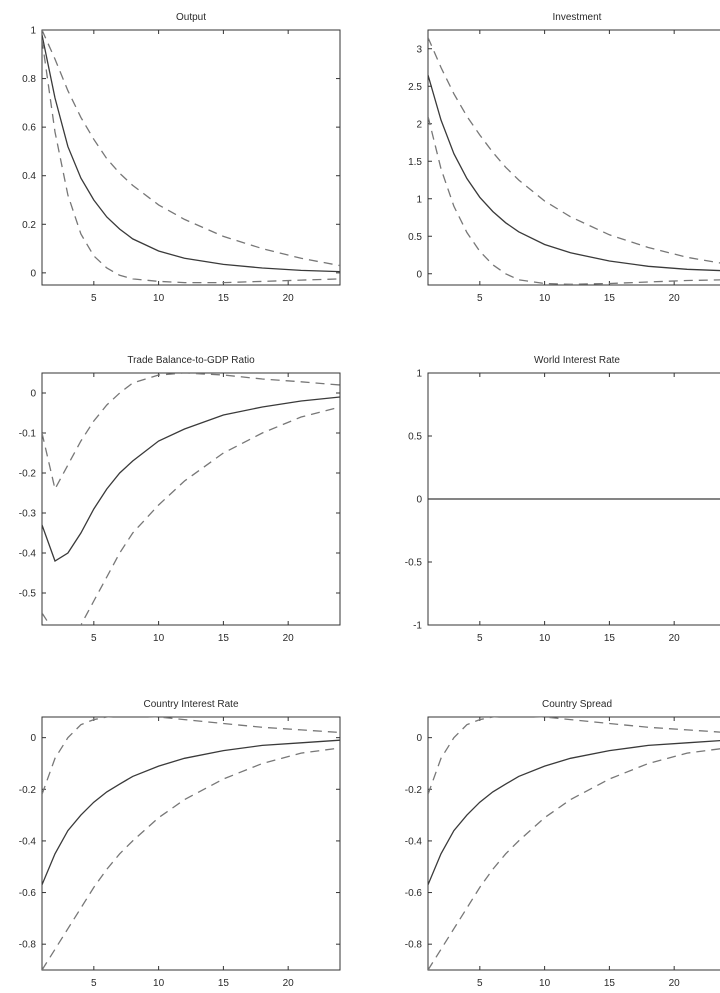 Image resolution: width=720 pixels, height=993 pixels. I want to click on y-tick-label: 2.5, so click(415, 87).